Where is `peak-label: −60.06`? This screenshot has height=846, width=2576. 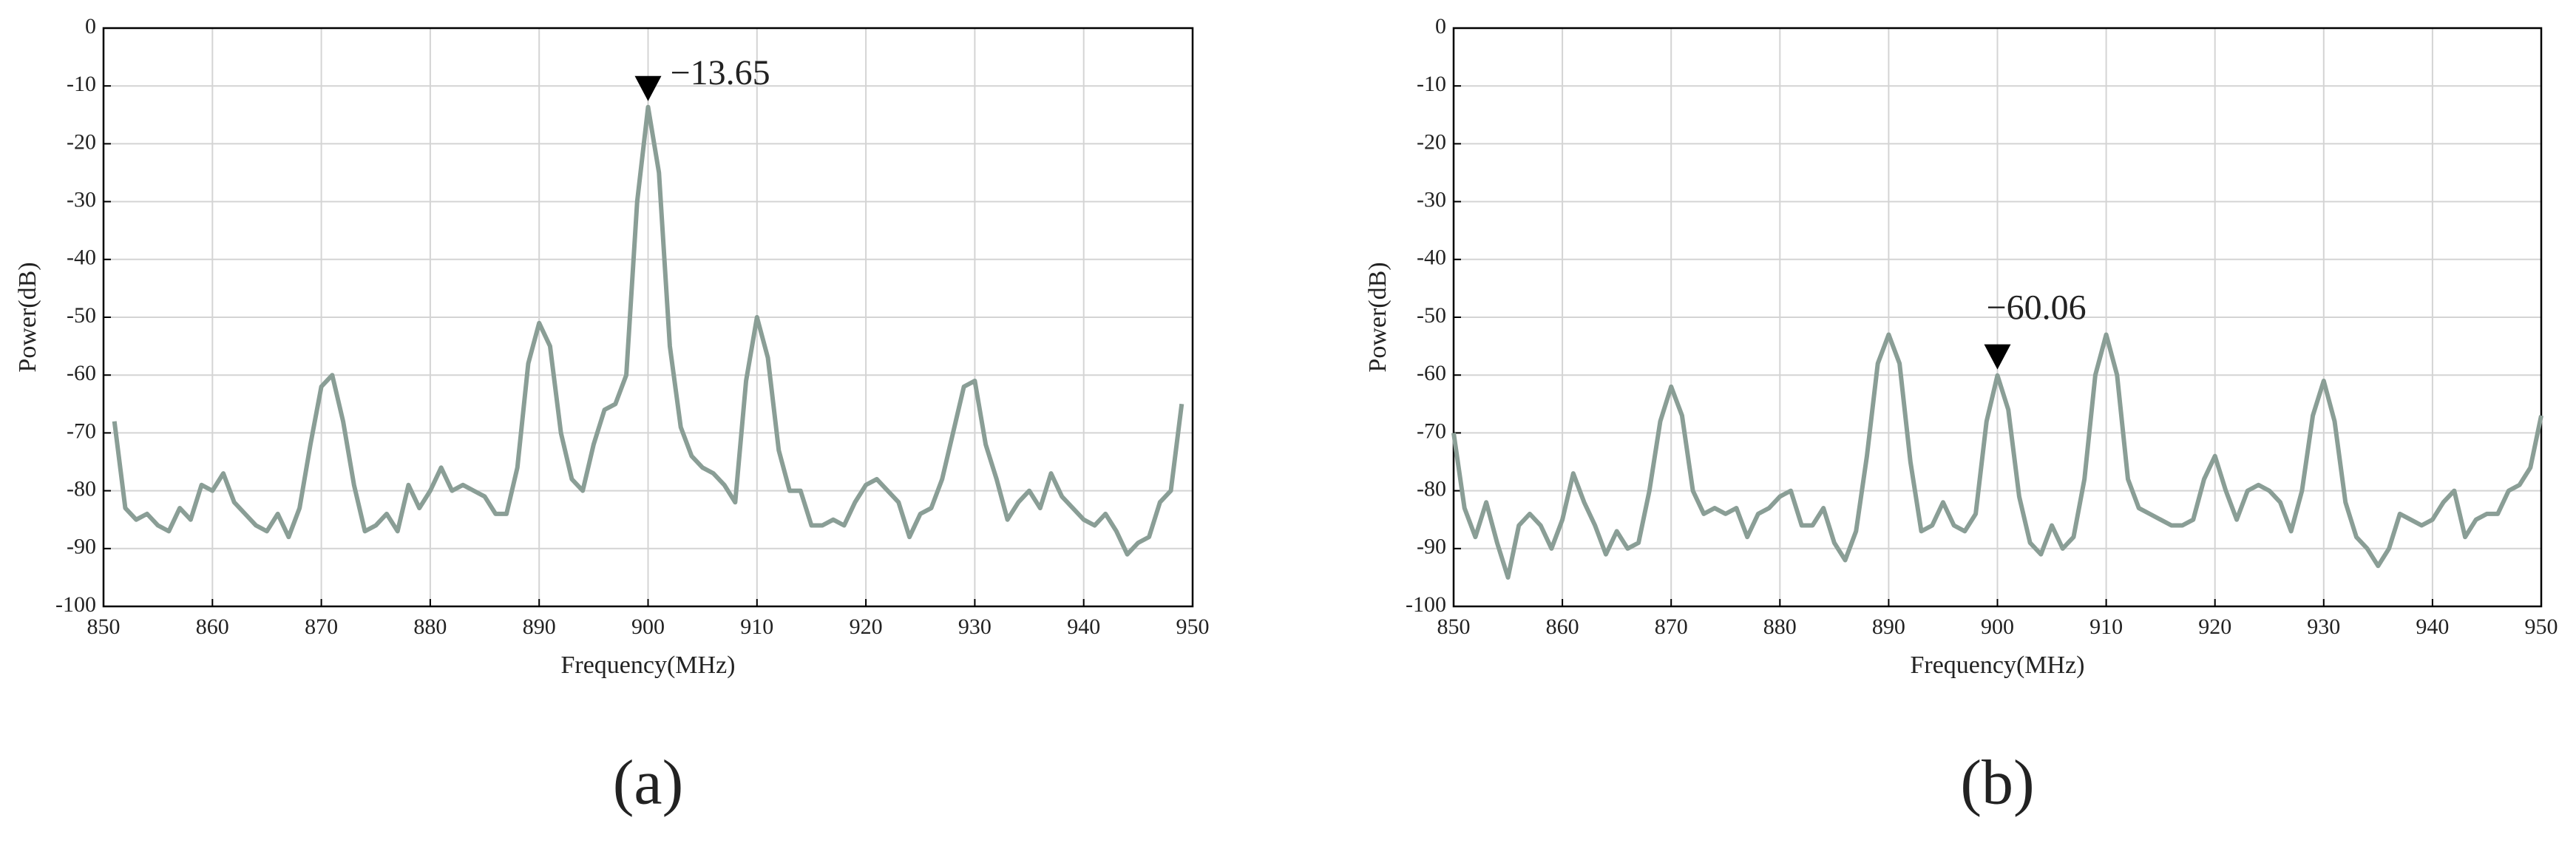
peak-label: −60.06 is located at coordinates (2037, 308).